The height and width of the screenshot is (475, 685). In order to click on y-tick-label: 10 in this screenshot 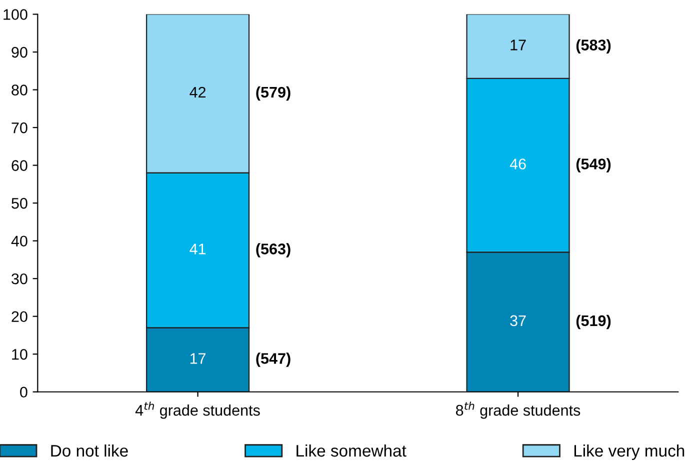, I will do `click(20, 354)`.